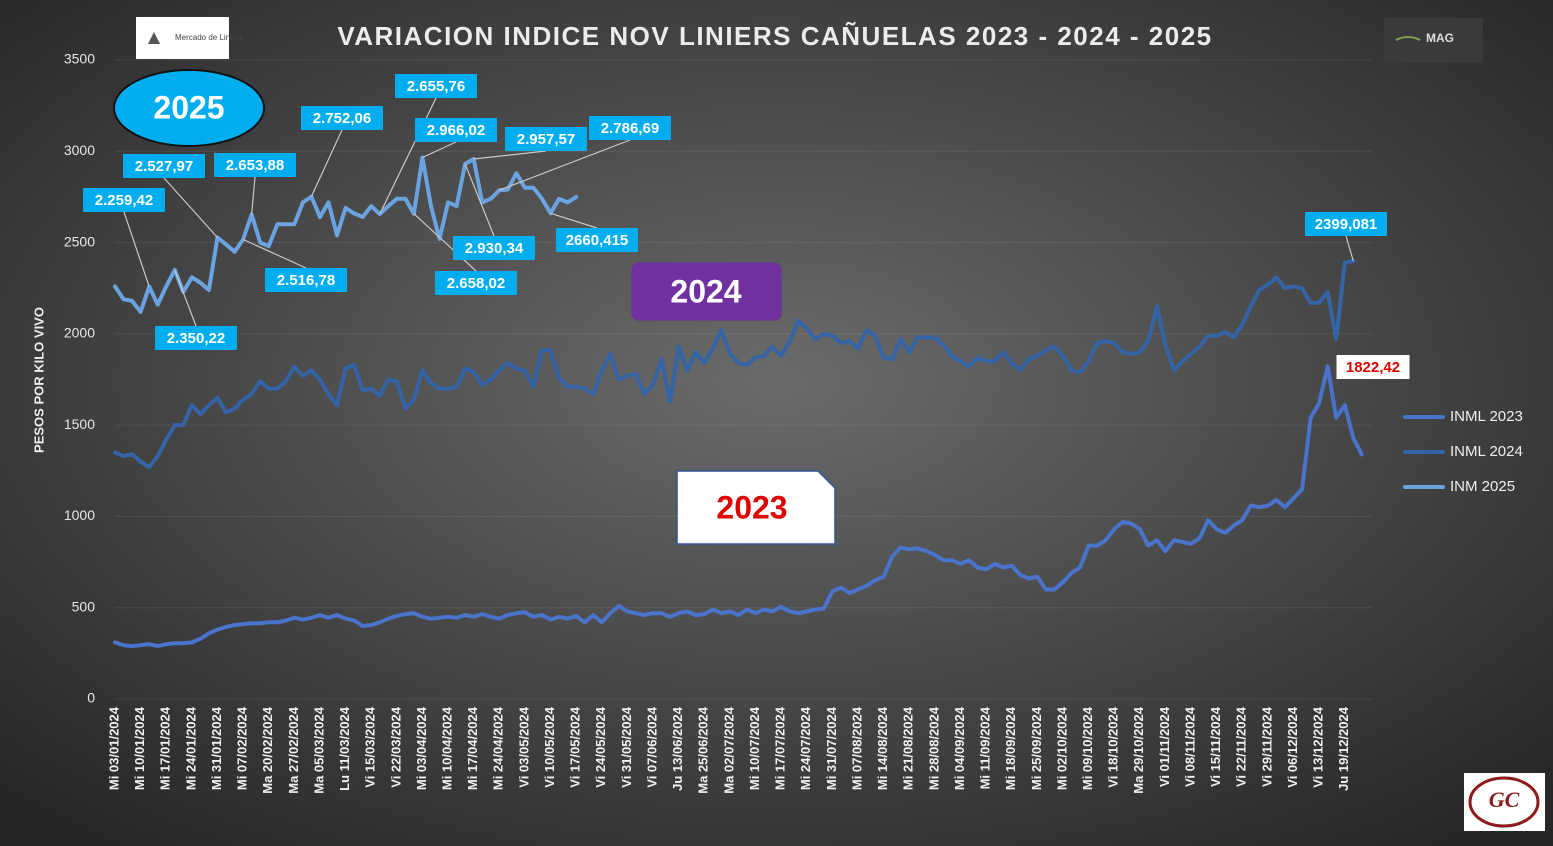  I want to click on y-axis-label: PESOS POR KILO VIVO, so click(38, 380).